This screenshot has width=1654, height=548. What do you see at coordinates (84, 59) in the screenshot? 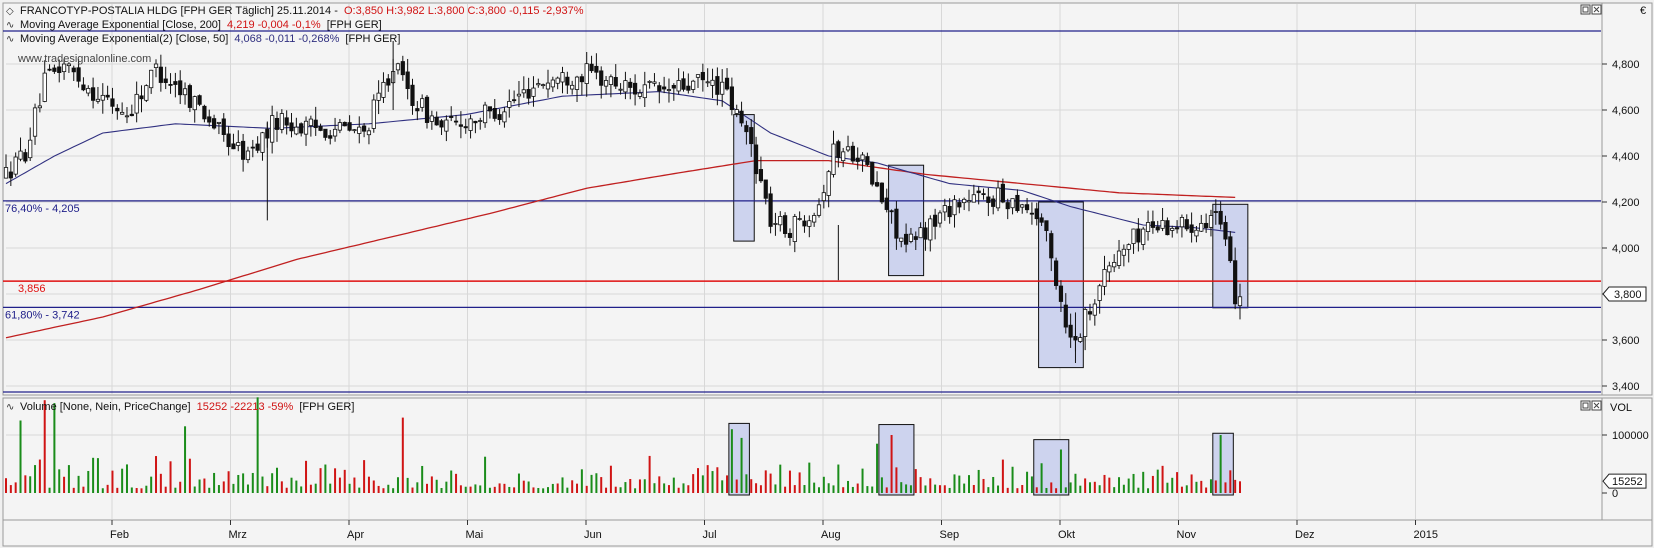
I see `watermark: www.tradesignalonline.com` at bounding box center [84, 59].